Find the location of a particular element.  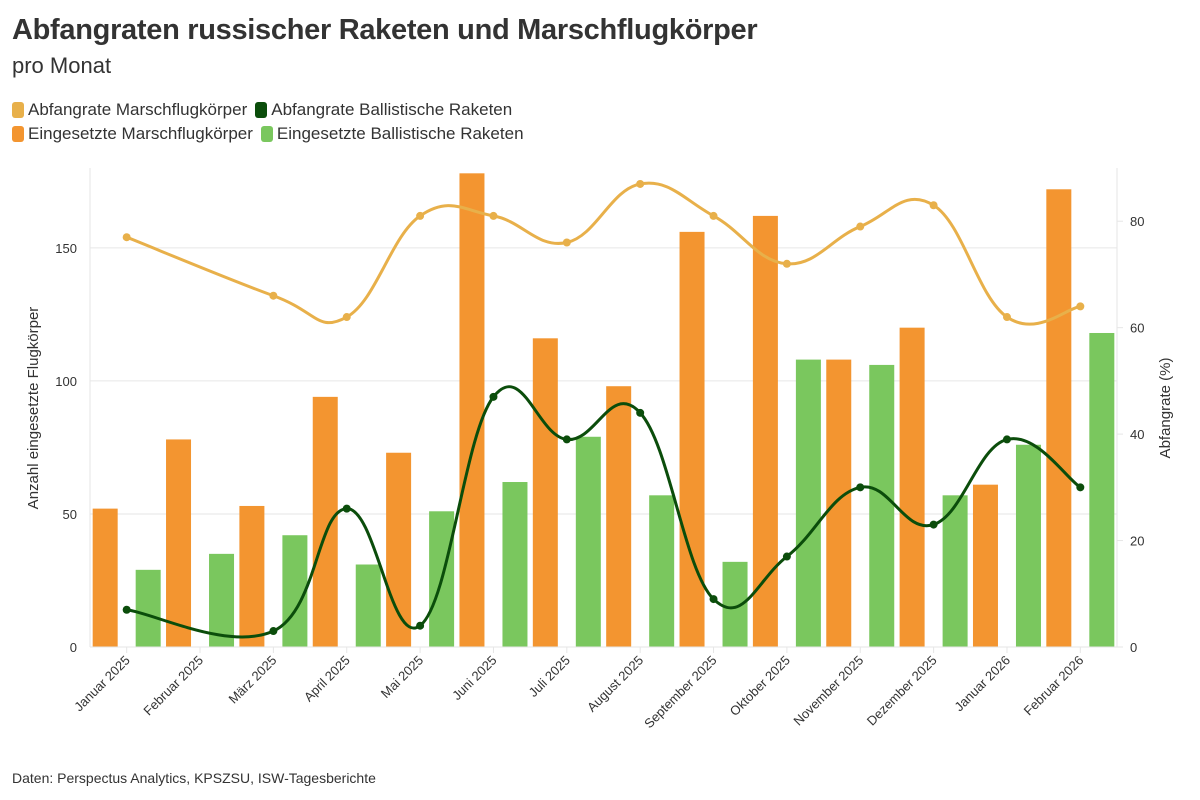

y-tick-label: 150 is located at coordinates (66, 248).